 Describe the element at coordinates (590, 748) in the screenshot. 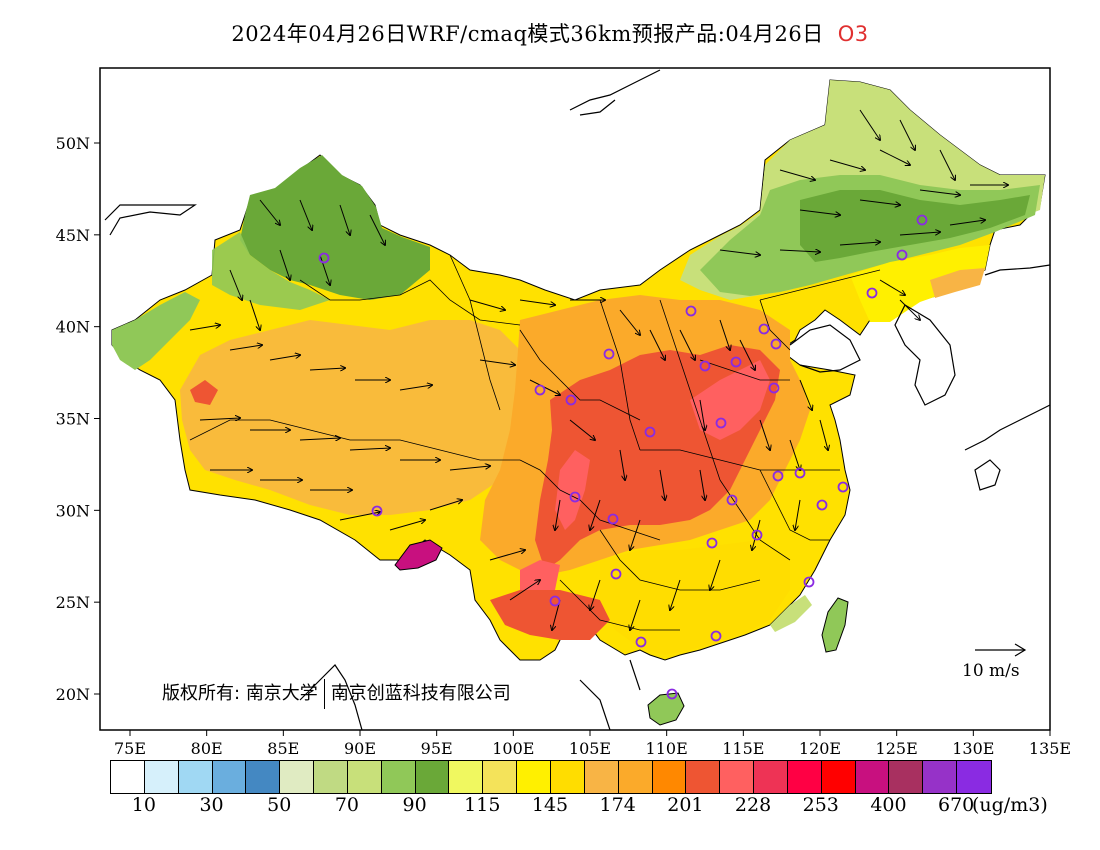

I see `lon-tick-label: 105E` at that location.